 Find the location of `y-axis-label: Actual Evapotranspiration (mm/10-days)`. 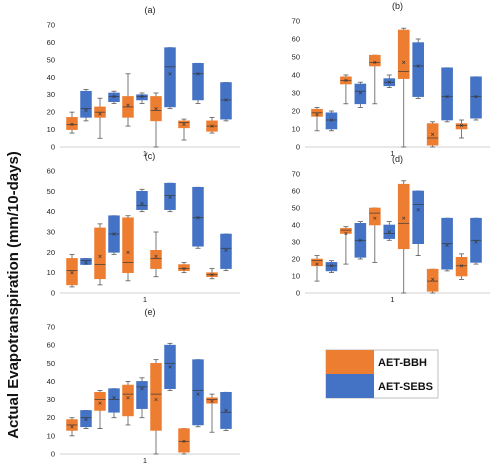

y-axis-label: Actual Evapotranspiration (mm/10-days) is located at coordinates (13, 295).